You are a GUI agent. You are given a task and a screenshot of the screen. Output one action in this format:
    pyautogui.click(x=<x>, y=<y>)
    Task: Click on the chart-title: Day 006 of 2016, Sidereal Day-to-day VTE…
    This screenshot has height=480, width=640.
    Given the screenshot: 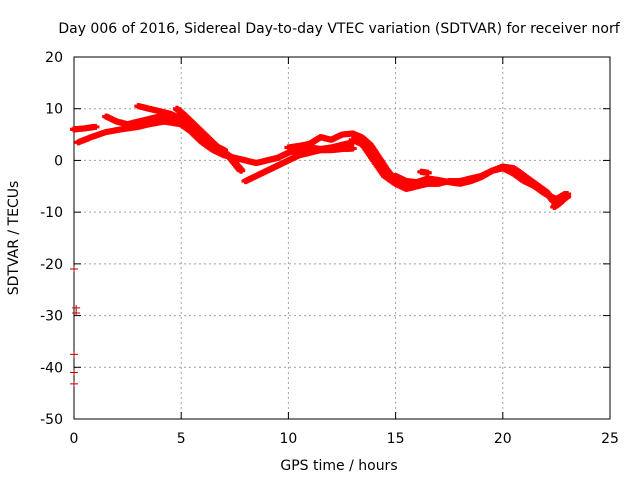 What is the action you would take?
    pyautogui.click(x=339, y=29)
    